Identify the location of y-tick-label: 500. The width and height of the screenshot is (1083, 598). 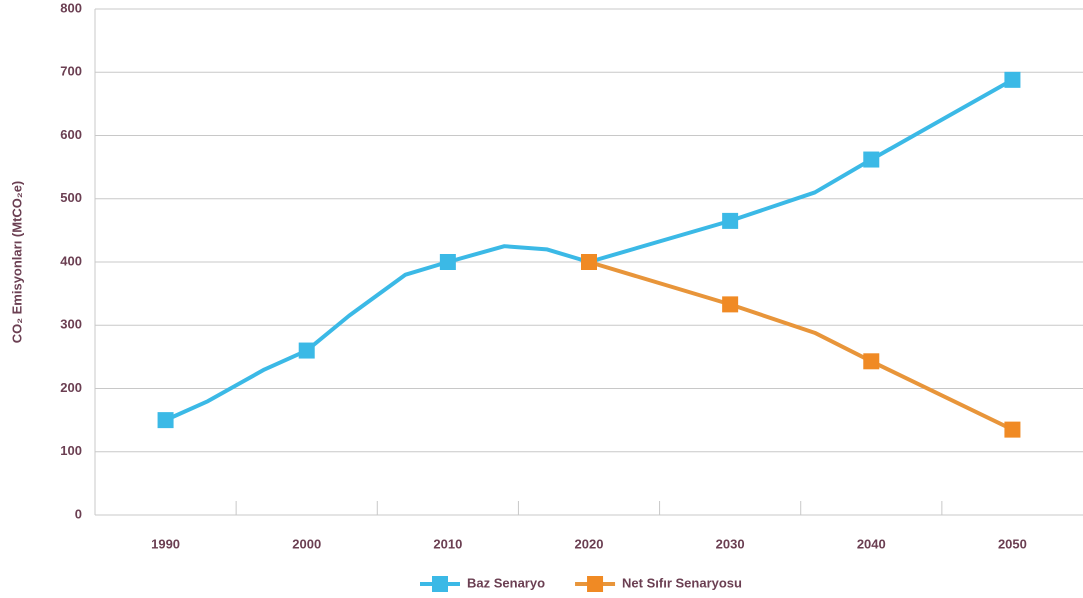
(71, 197).